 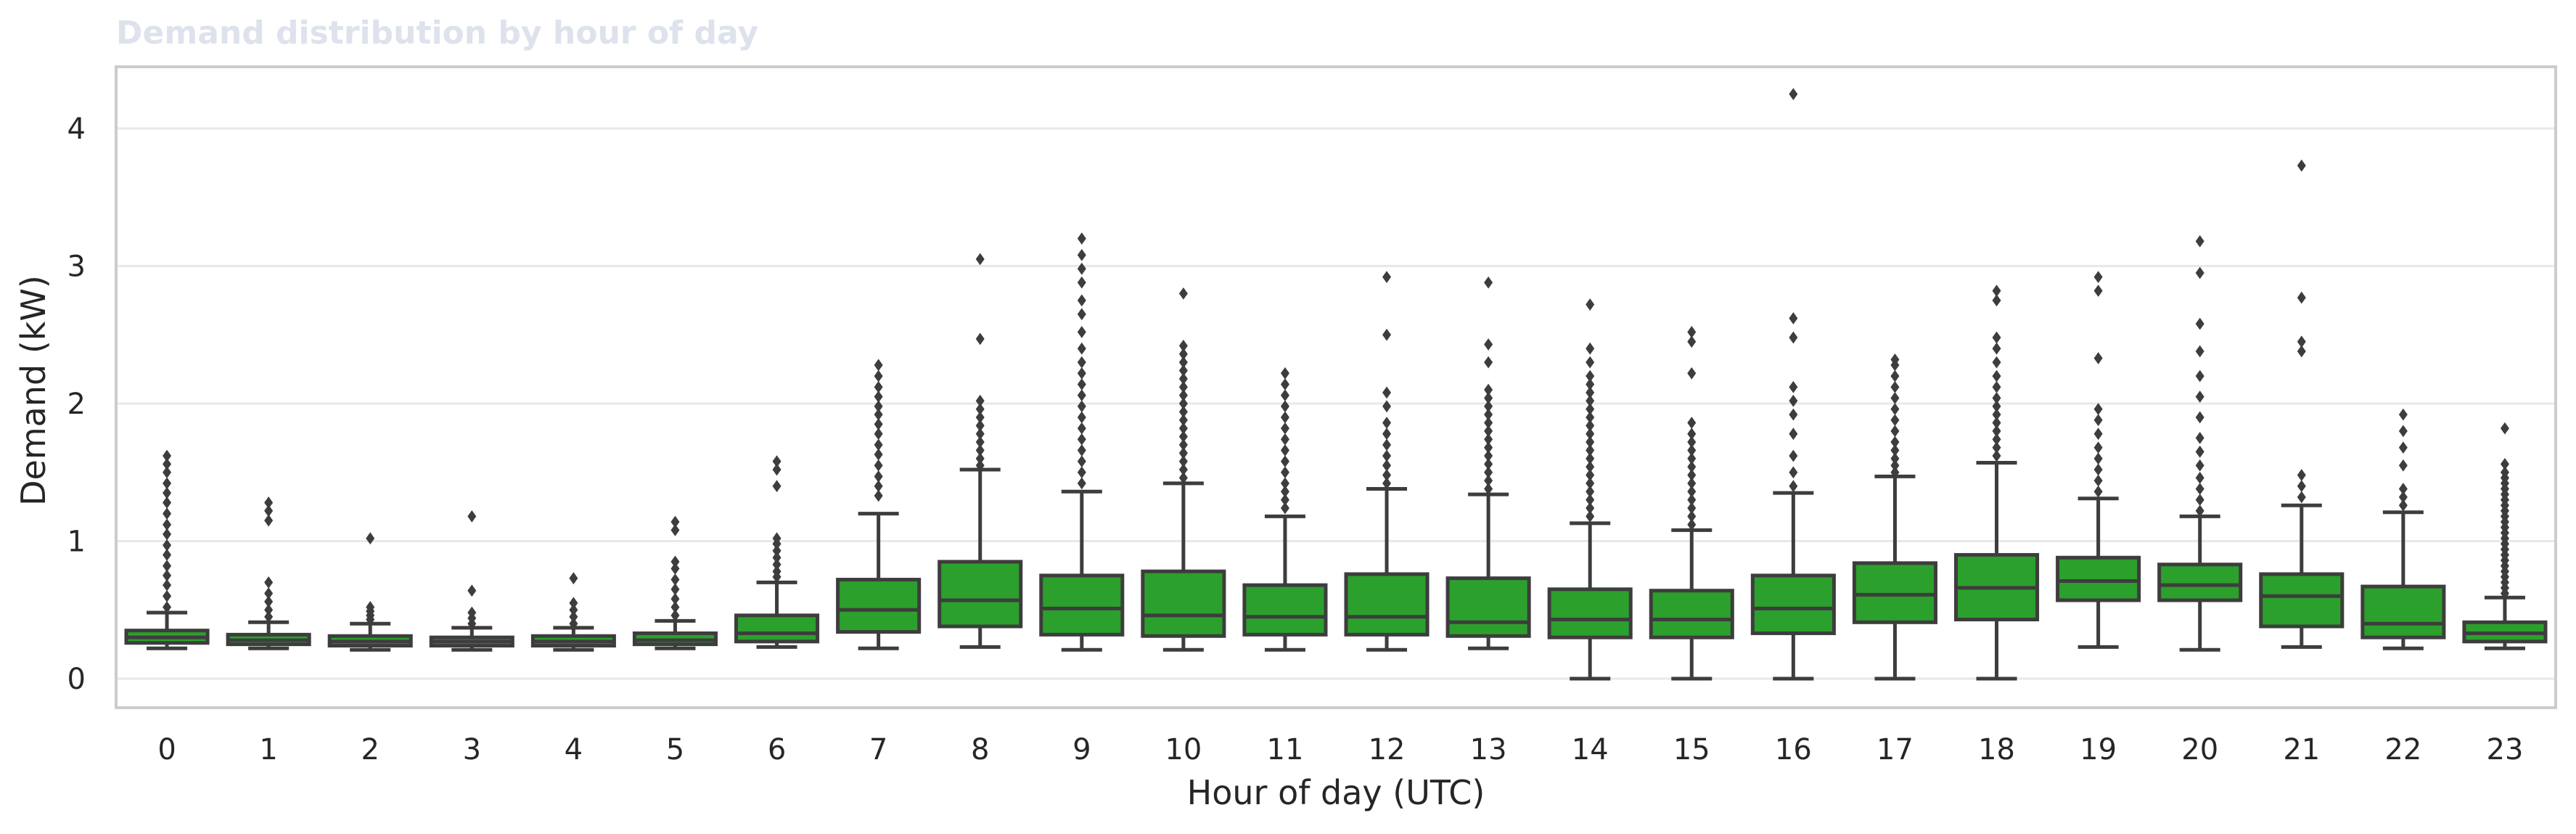 I want to click on x-tick-label-17: 17, so click(x=1894, y=749).